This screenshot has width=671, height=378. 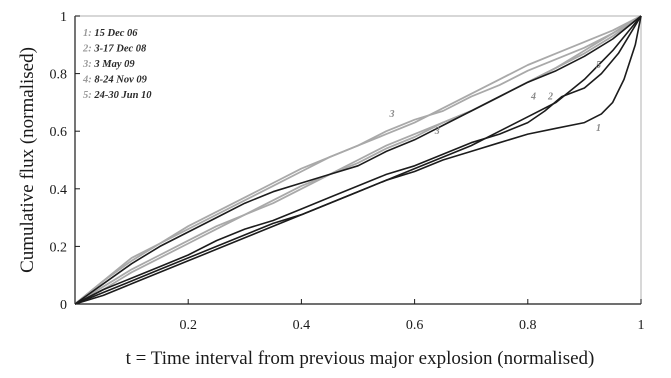 I want to click on legend-number: 5, so click(x=85, y=95).